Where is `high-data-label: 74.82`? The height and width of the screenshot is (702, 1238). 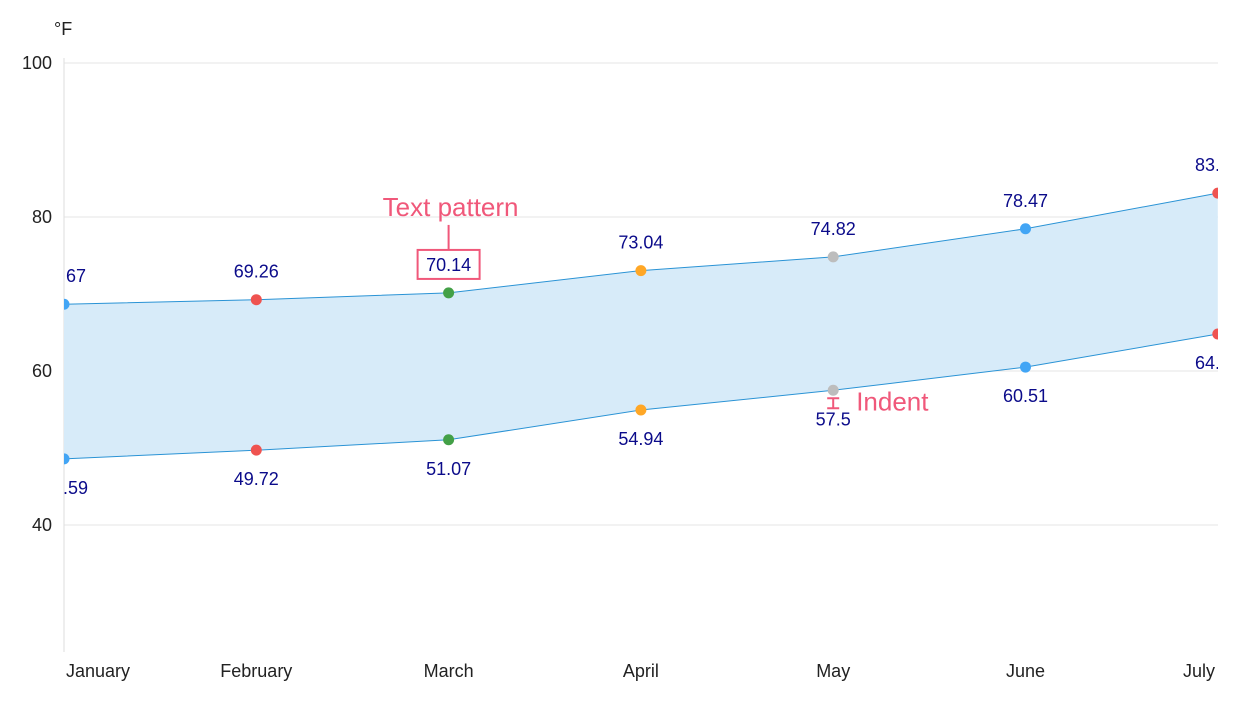
high-data-label: 74.82 is located at coordinates (833, 229).